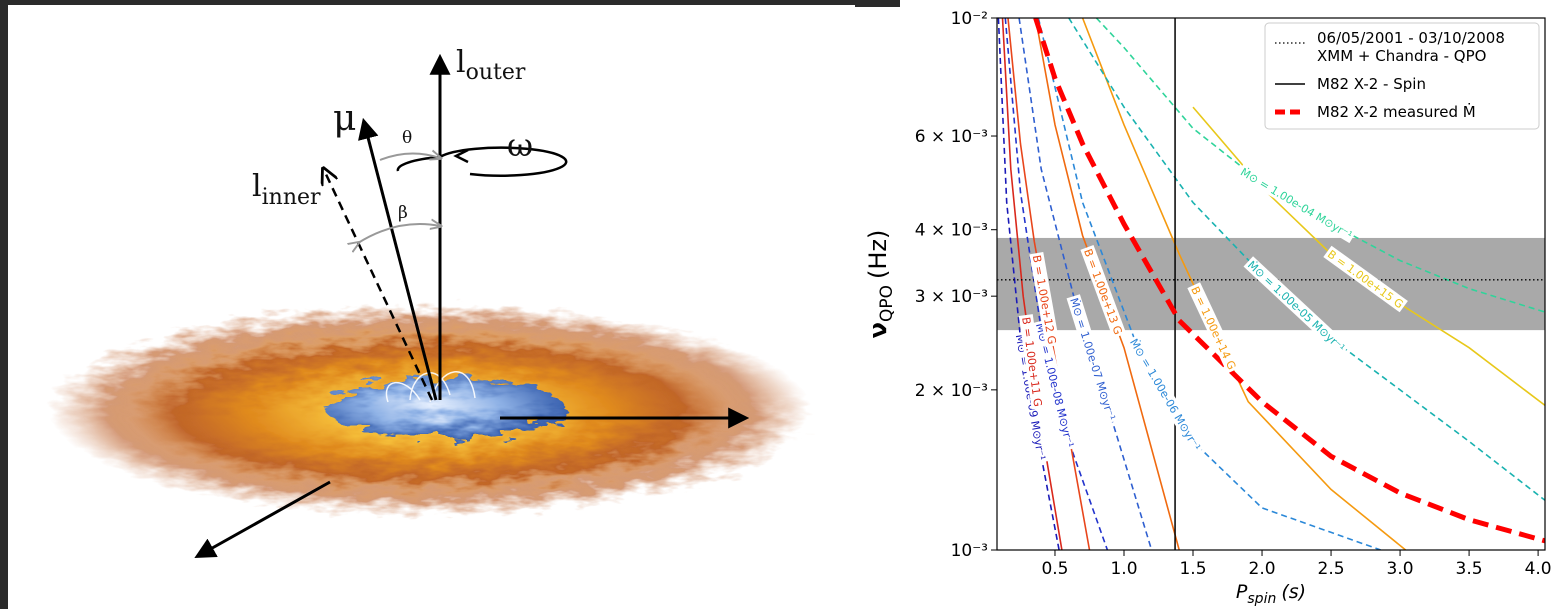  What do you see at coordinates (344, 118) in the screenshot?
I see `mu-label: μ` at bounding box center [344, 118].